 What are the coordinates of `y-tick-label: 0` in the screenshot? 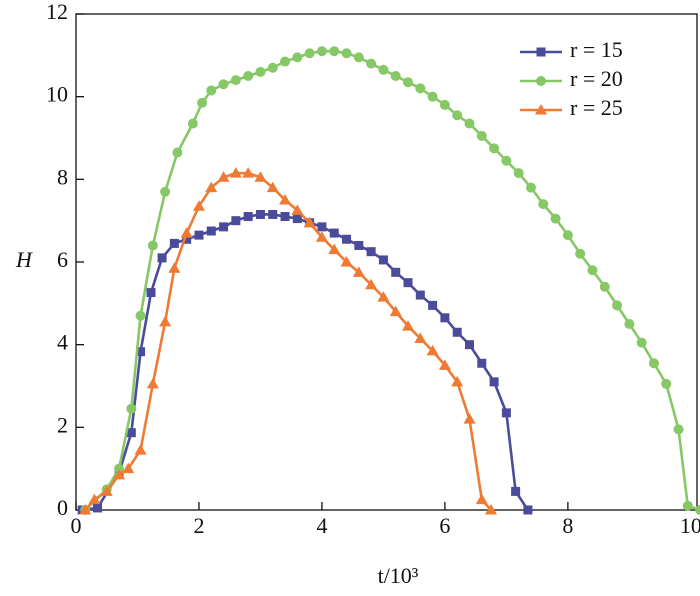 It's located at (62, 507).